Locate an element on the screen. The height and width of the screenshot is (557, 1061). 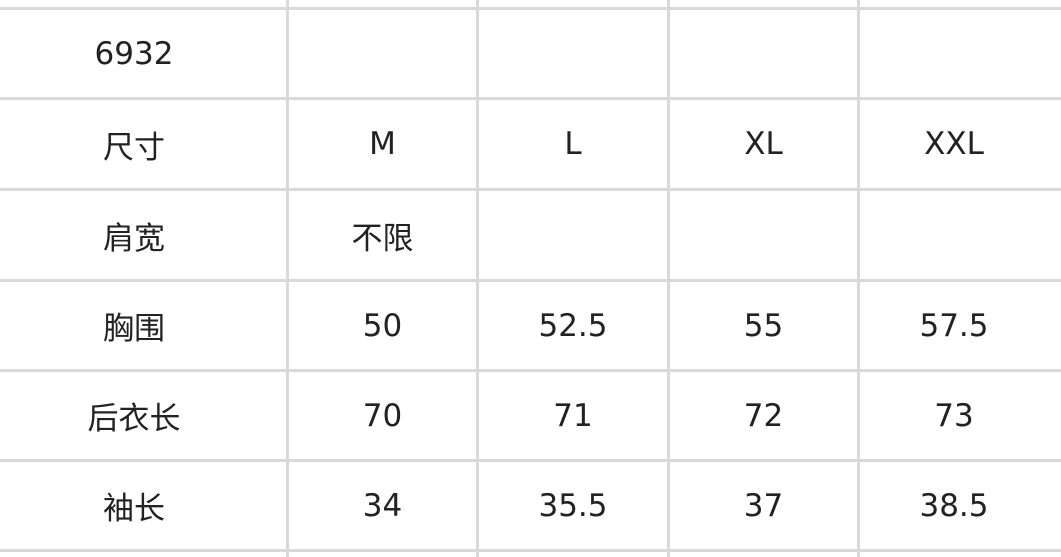
table-cell: 70 is located at coordinates (382, 415).